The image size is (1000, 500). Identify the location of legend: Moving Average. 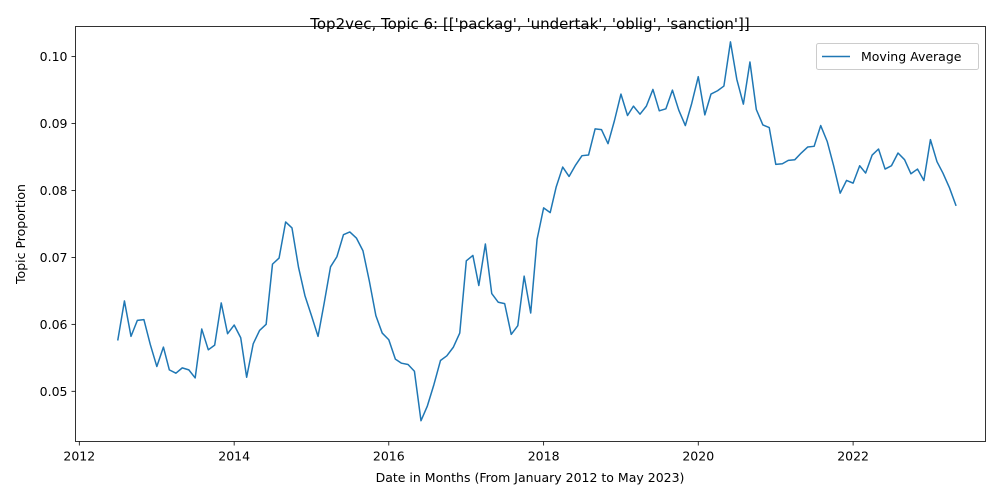
(897, 56).